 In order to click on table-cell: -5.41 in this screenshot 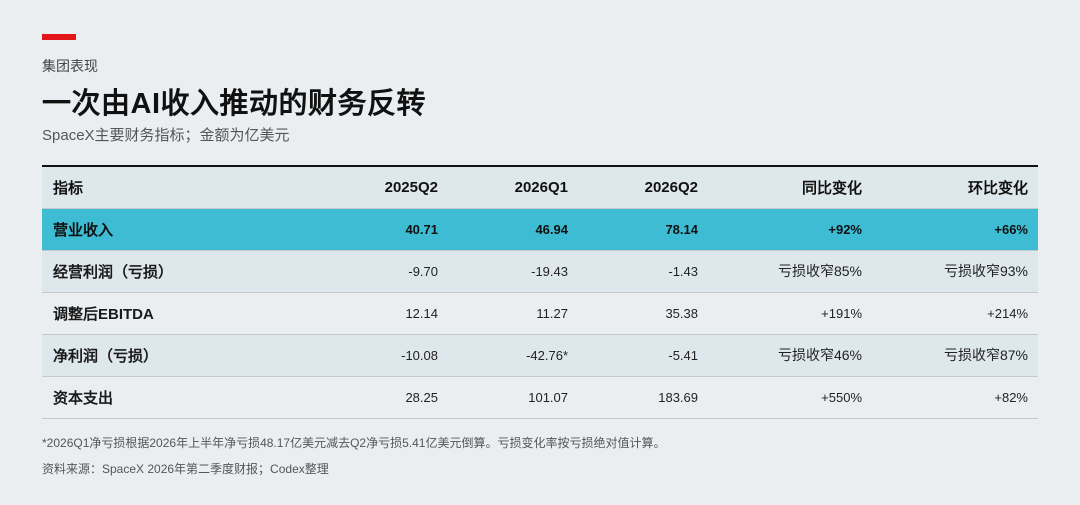, I will do `click(643, 355)`.